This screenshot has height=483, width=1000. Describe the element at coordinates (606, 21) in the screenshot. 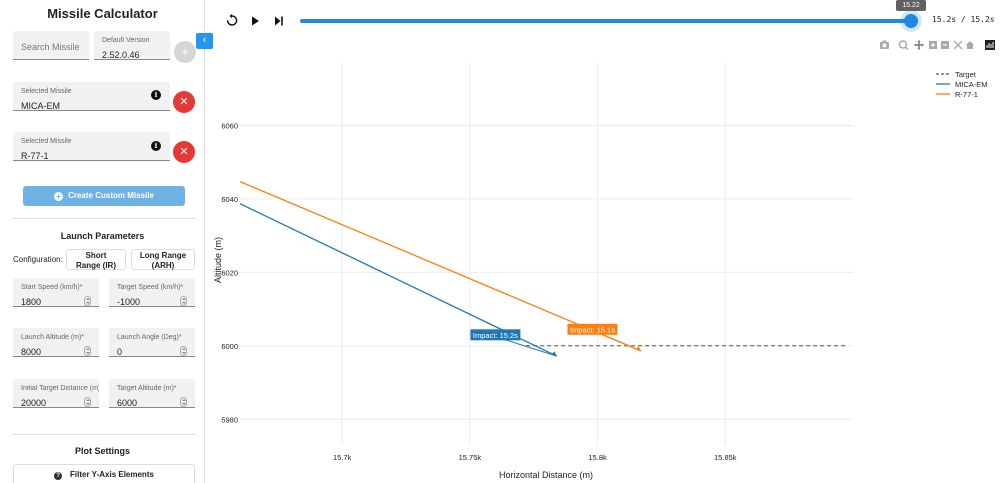

I see `timeline-slider` at that location.